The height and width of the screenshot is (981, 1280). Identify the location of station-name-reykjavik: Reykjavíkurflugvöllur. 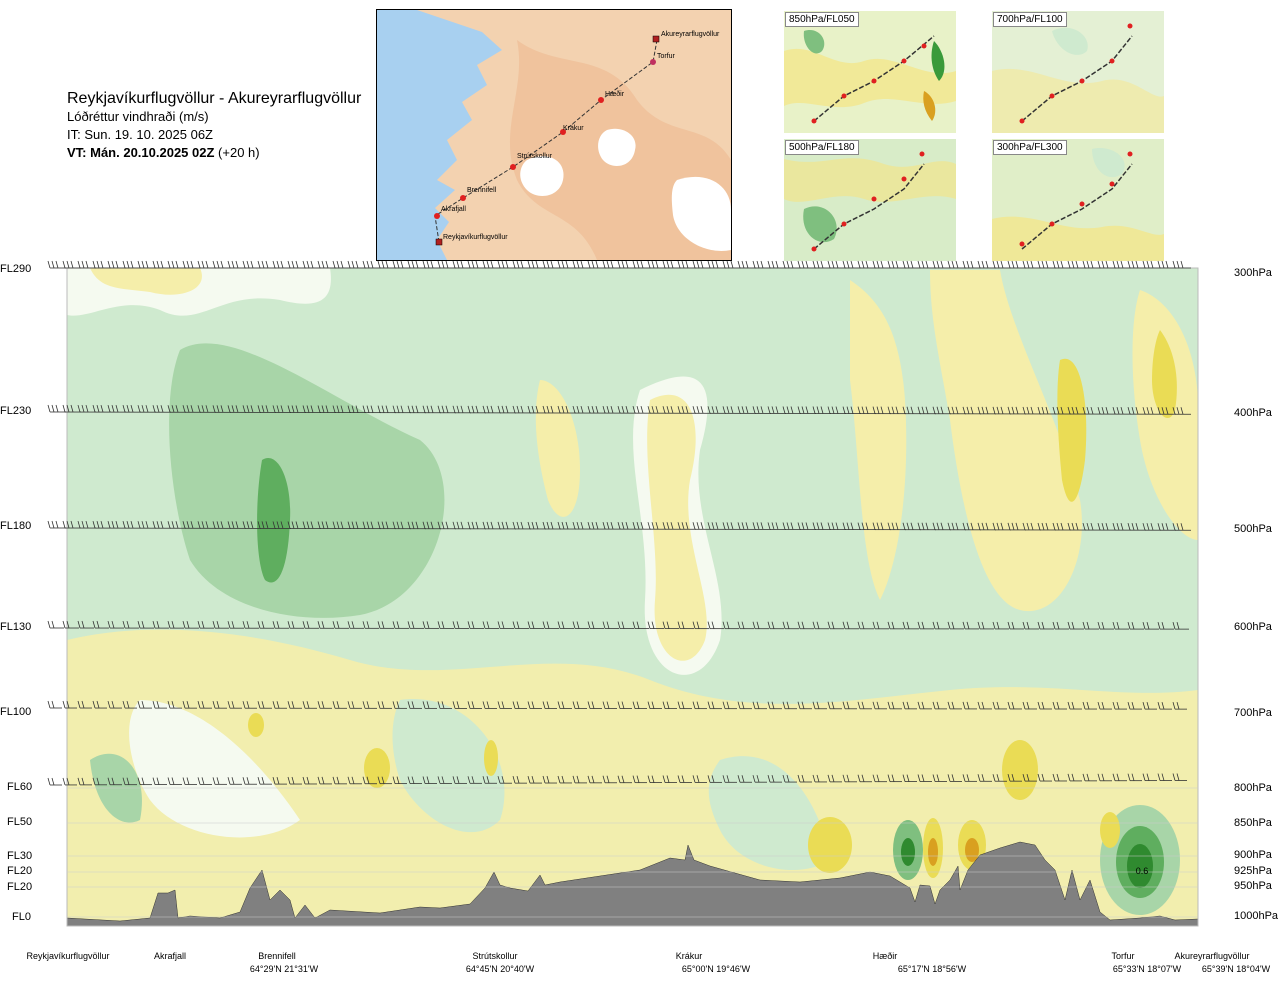
(68, 956).